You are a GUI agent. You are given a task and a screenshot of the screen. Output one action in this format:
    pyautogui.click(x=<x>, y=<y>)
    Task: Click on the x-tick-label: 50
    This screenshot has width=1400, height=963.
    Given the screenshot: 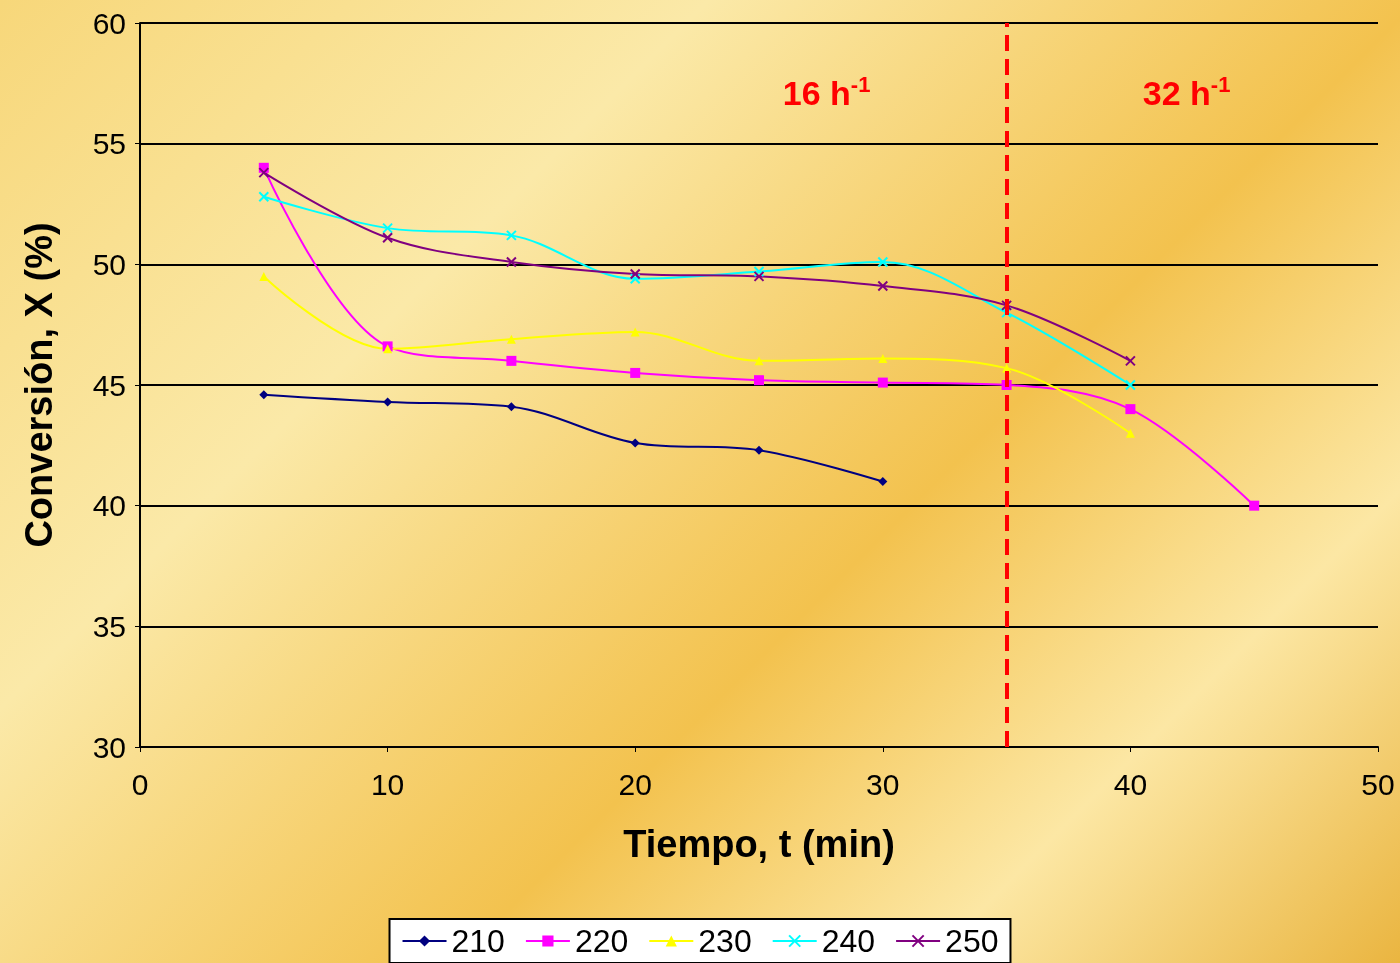 What is the action you would take?
    pyautogui.click(x=1378, y=784)
    